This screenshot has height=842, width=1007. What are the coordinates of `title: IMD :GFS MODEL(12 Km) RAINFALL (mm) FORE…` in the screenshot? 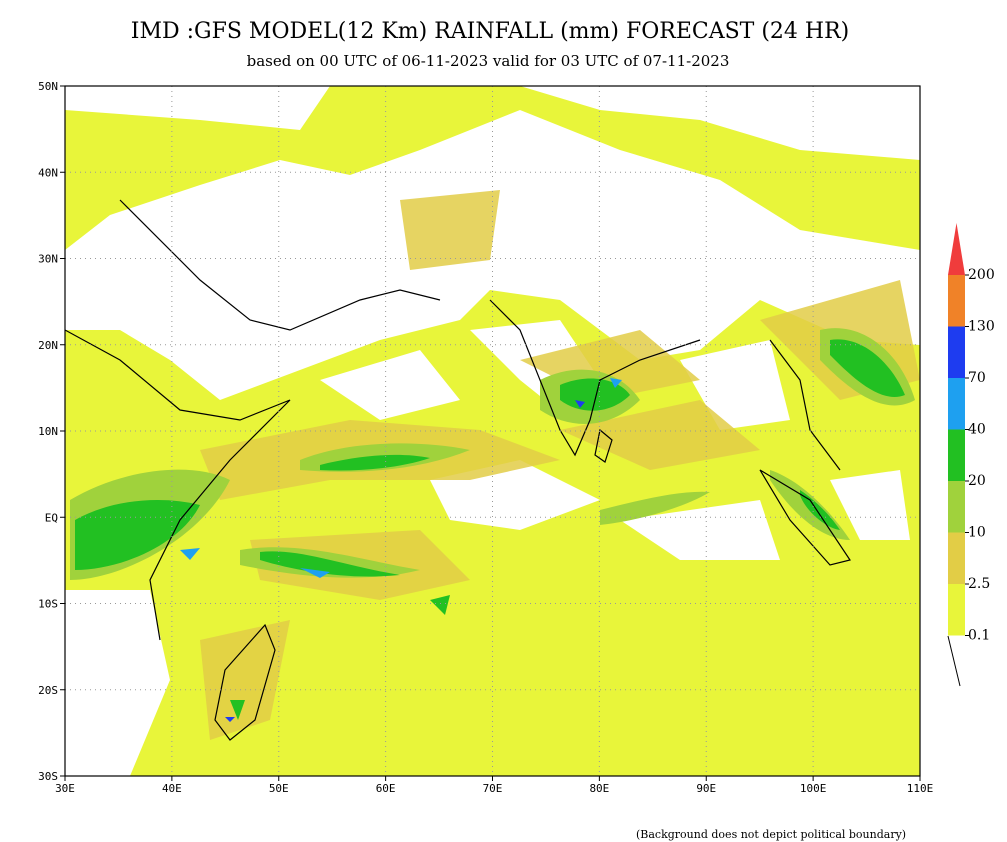 It's located at (490, 31).